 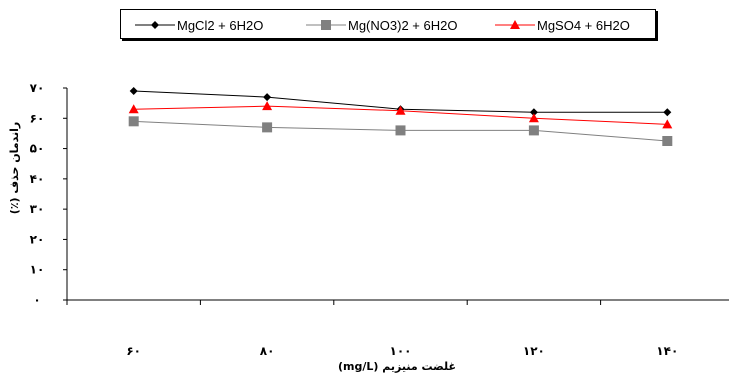 What do you see at coordinates (14, 168) in the screenshot?
I see `y-axis-title: راندمان حذف (٪)` at bounding box center [14, 168].